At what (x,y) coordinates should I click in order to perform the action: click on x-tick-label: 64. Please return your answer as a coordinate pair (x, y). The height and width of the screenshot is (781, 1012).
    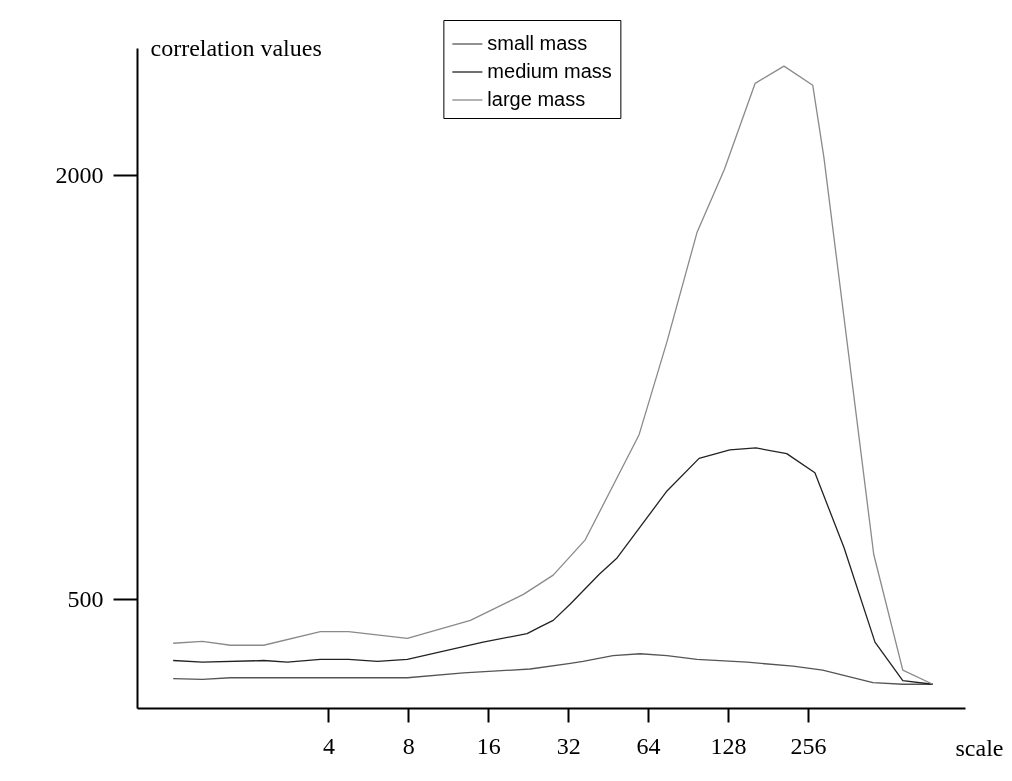
    Looking at the image, I should click on (648, 745).